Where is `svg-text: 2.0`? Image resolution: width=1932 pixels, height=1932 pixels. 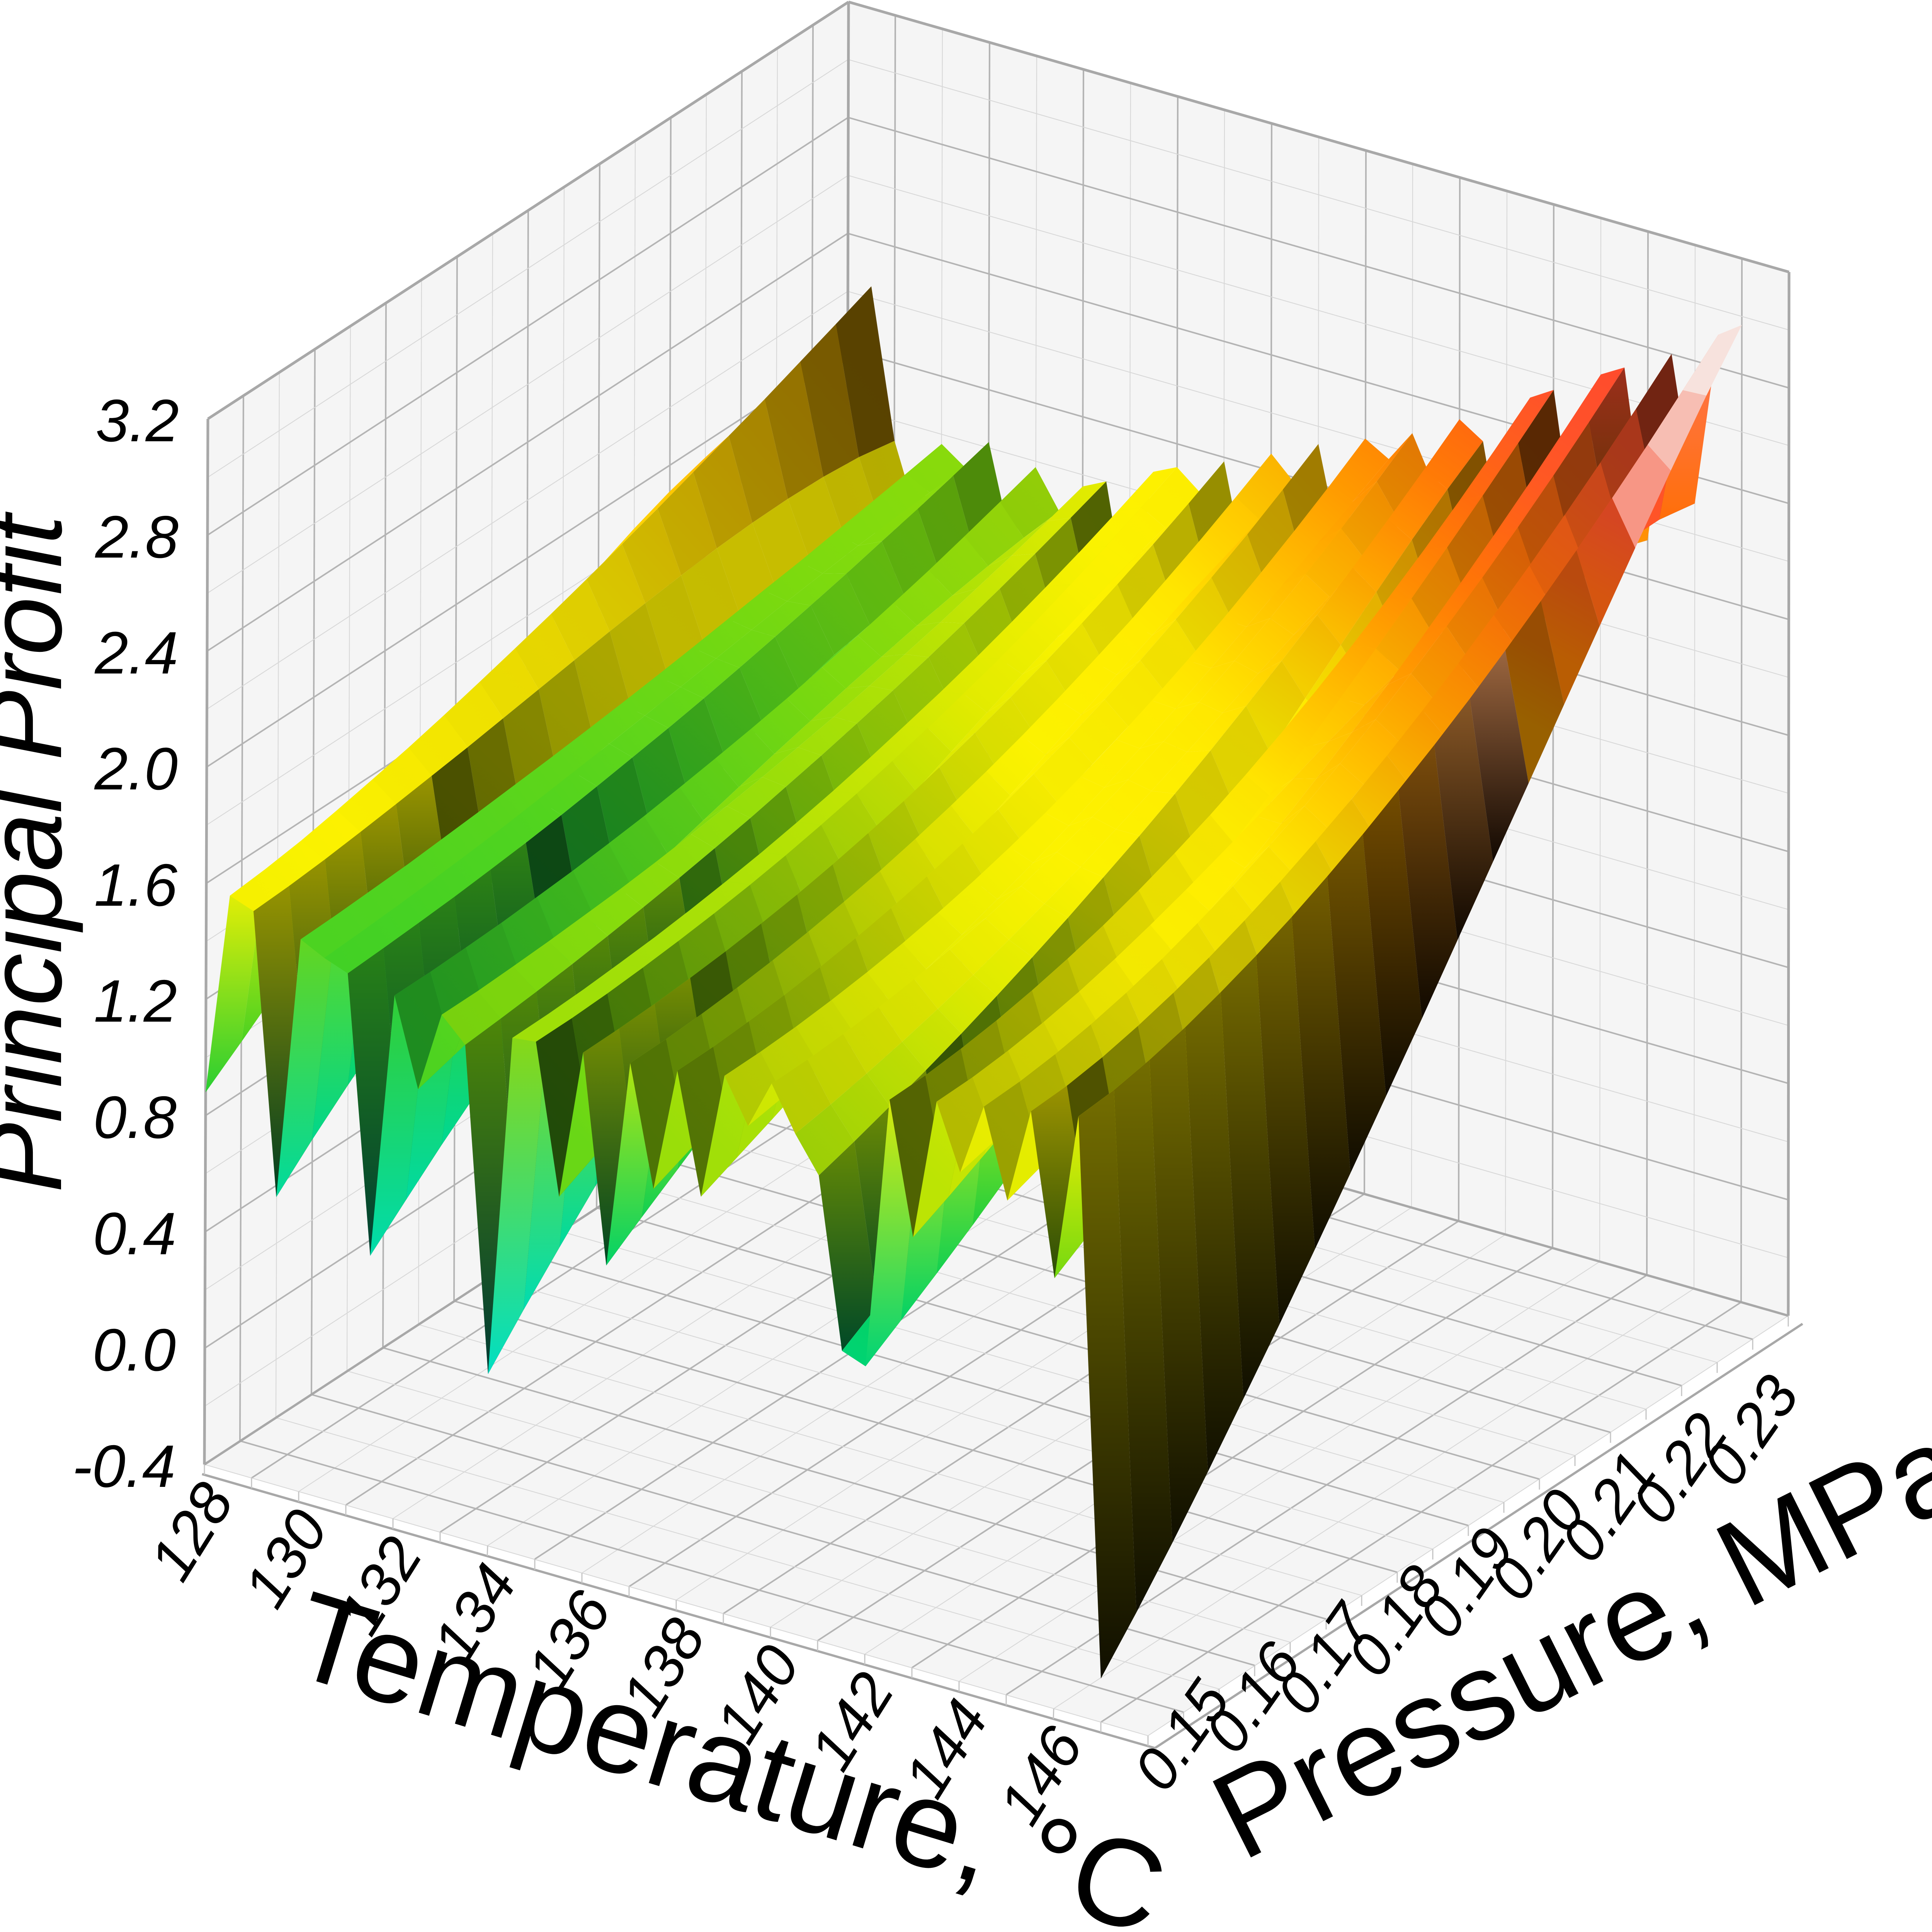 svg-text: 2.0 is located at coordinates (136, 769).